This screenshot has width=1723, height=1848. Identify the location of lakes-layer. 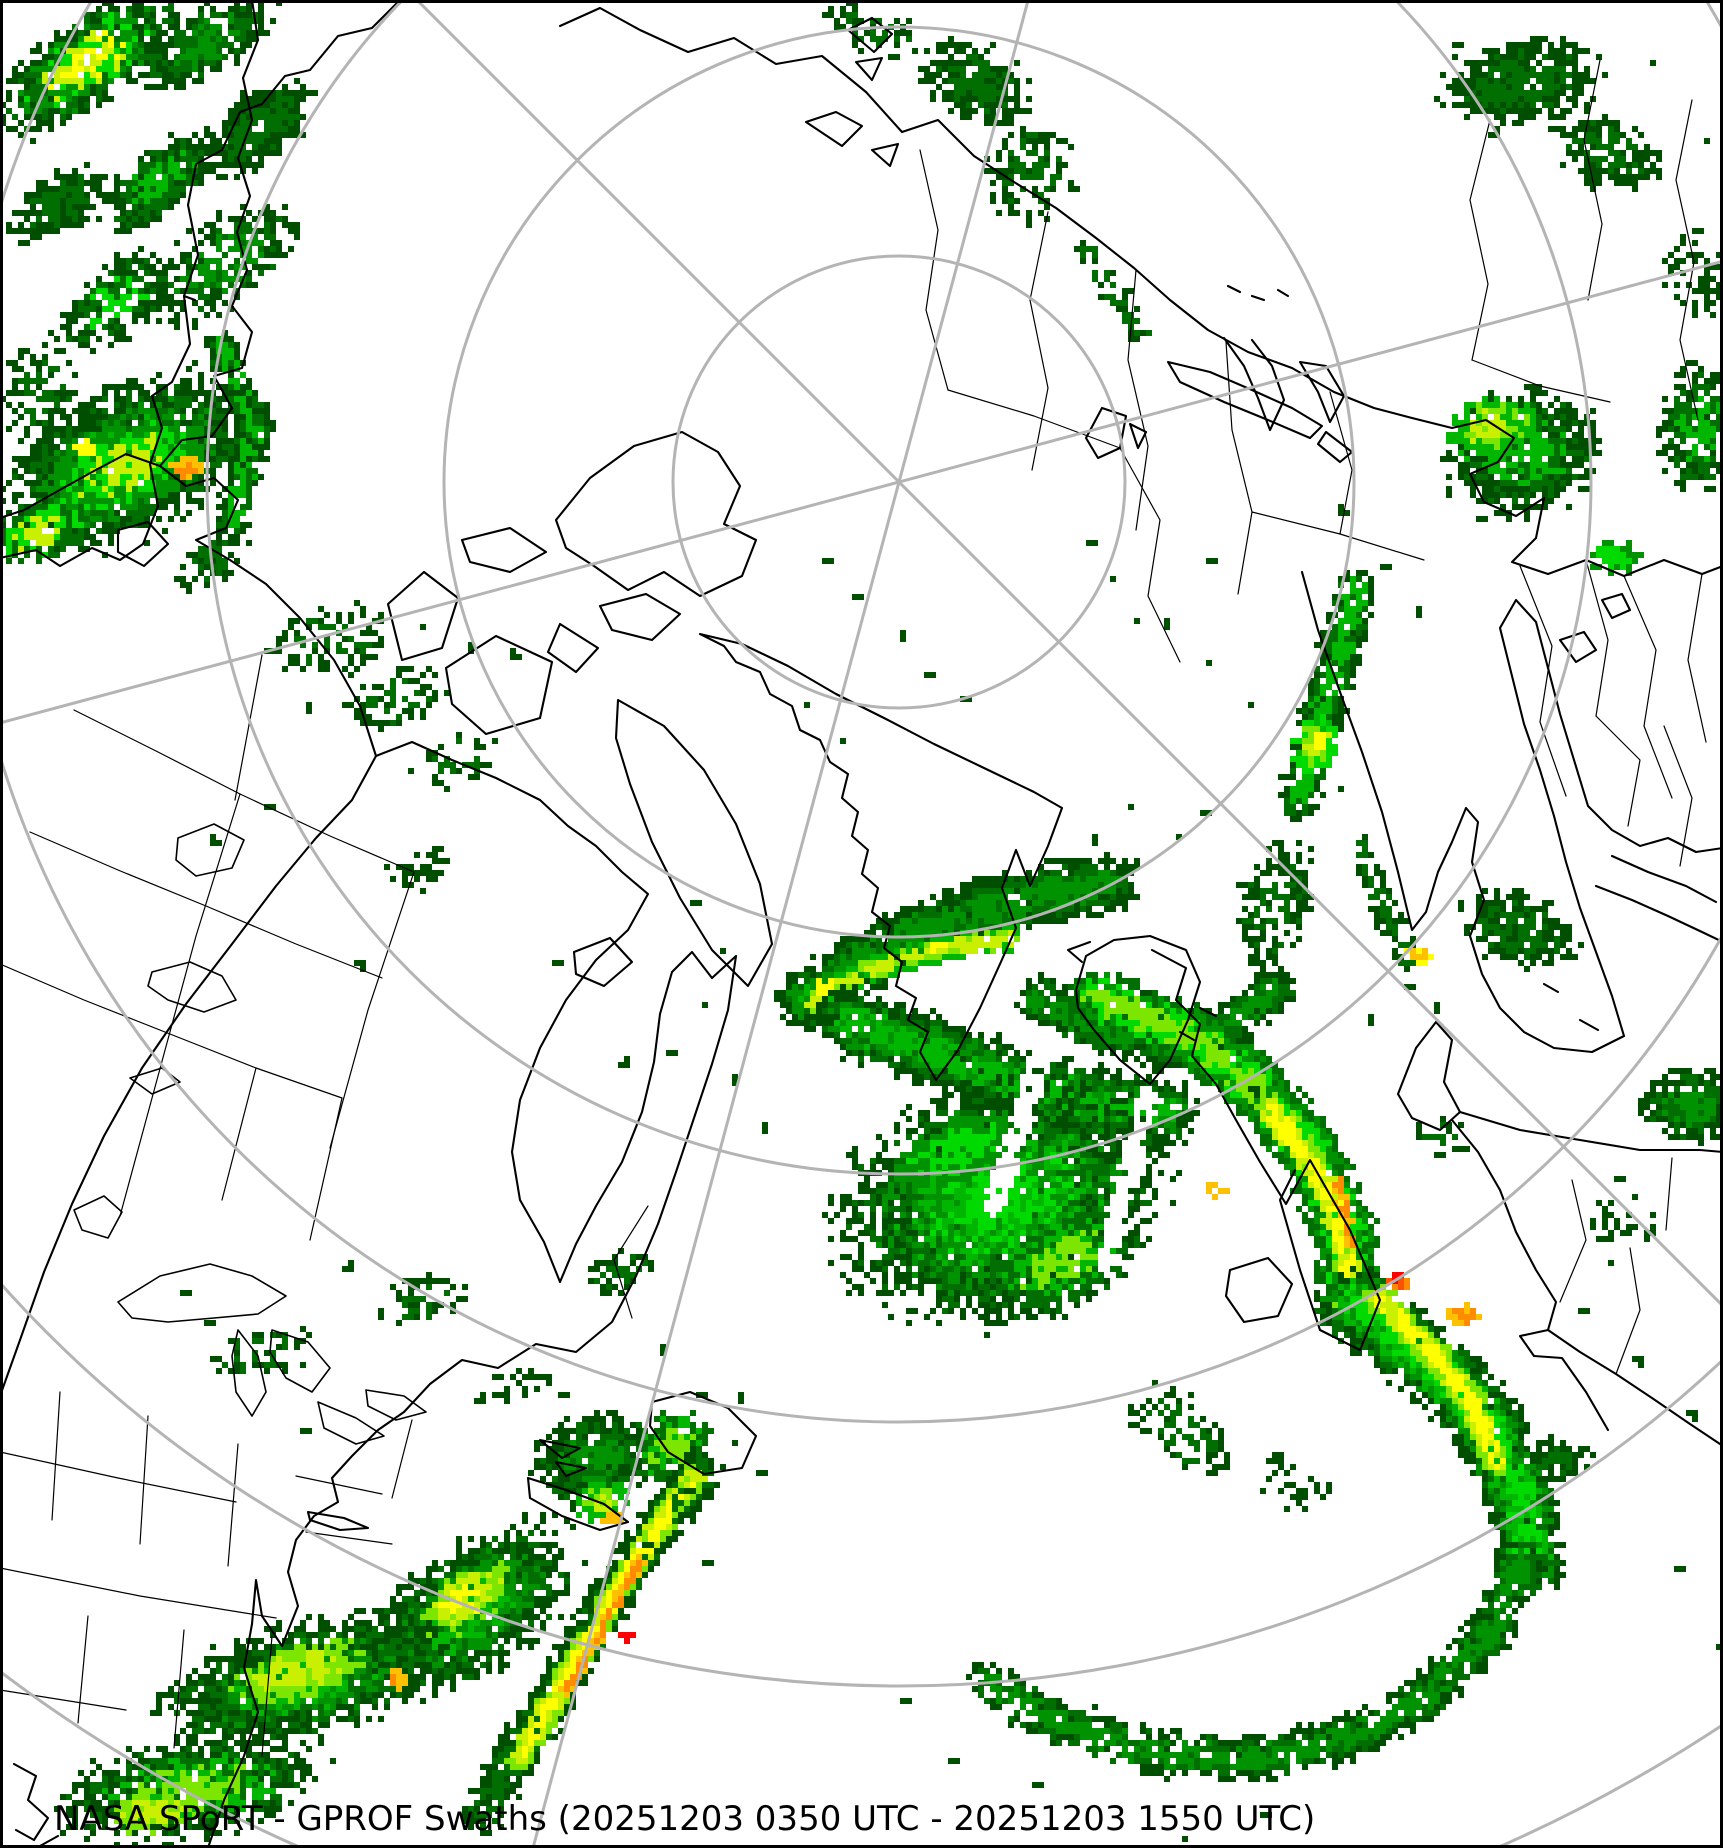
(250, 1134).